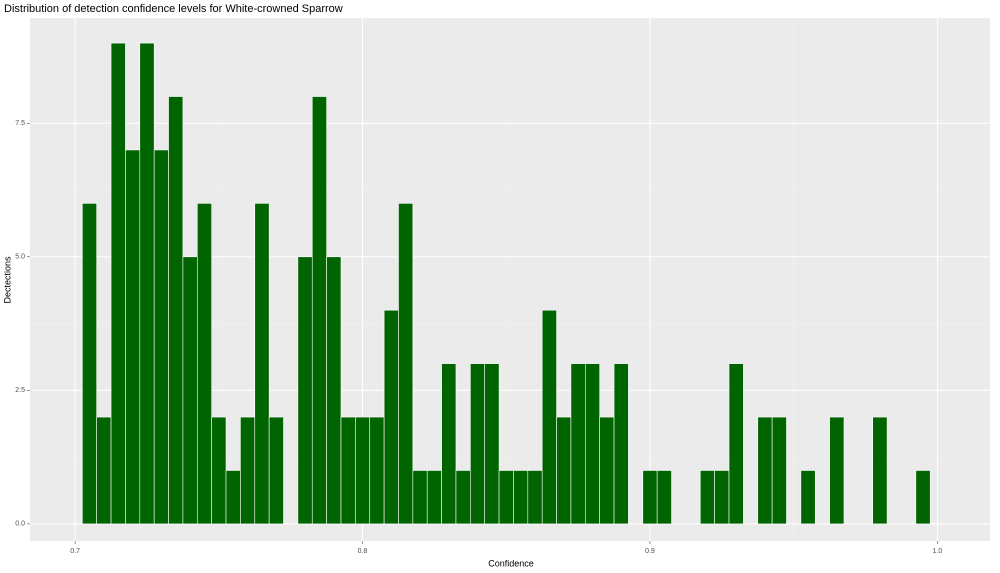  Describe the element at coordinates (7, 280) in the screenshot. I see `y-axis-label: Dectections` at that location.